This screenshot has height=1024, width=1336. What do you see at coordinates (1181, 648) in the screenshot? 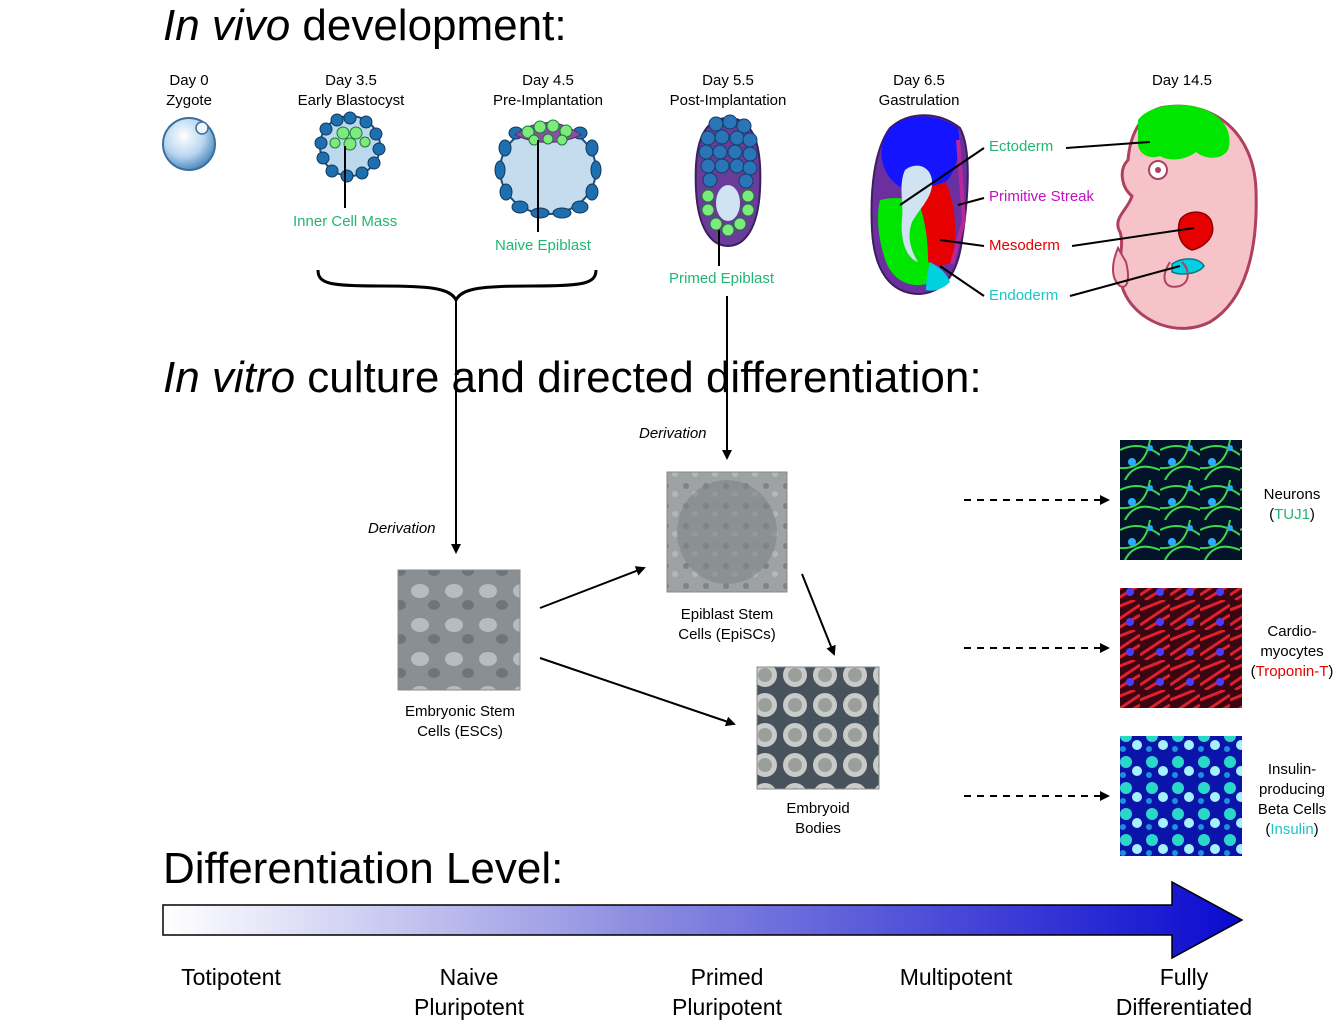
I see `cardiomyocytes-micrograph` at bounding box center [1181, 648].